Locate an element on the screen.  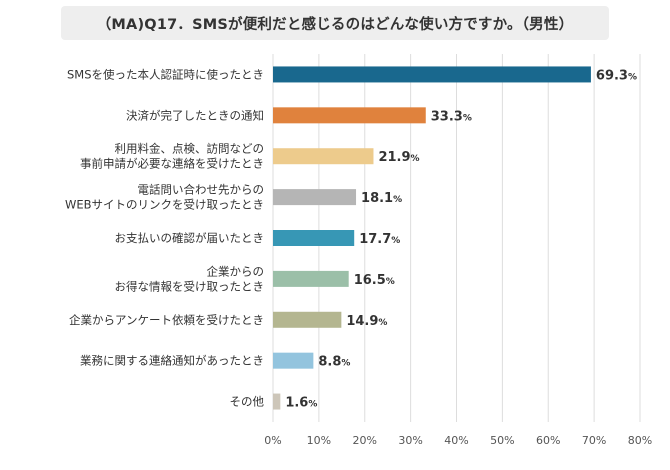
chart-title-box: （MA)Q17．SMSが便利だと感じるのはどんな使い方ですか。（男性） is located at coordinates (335, 23).